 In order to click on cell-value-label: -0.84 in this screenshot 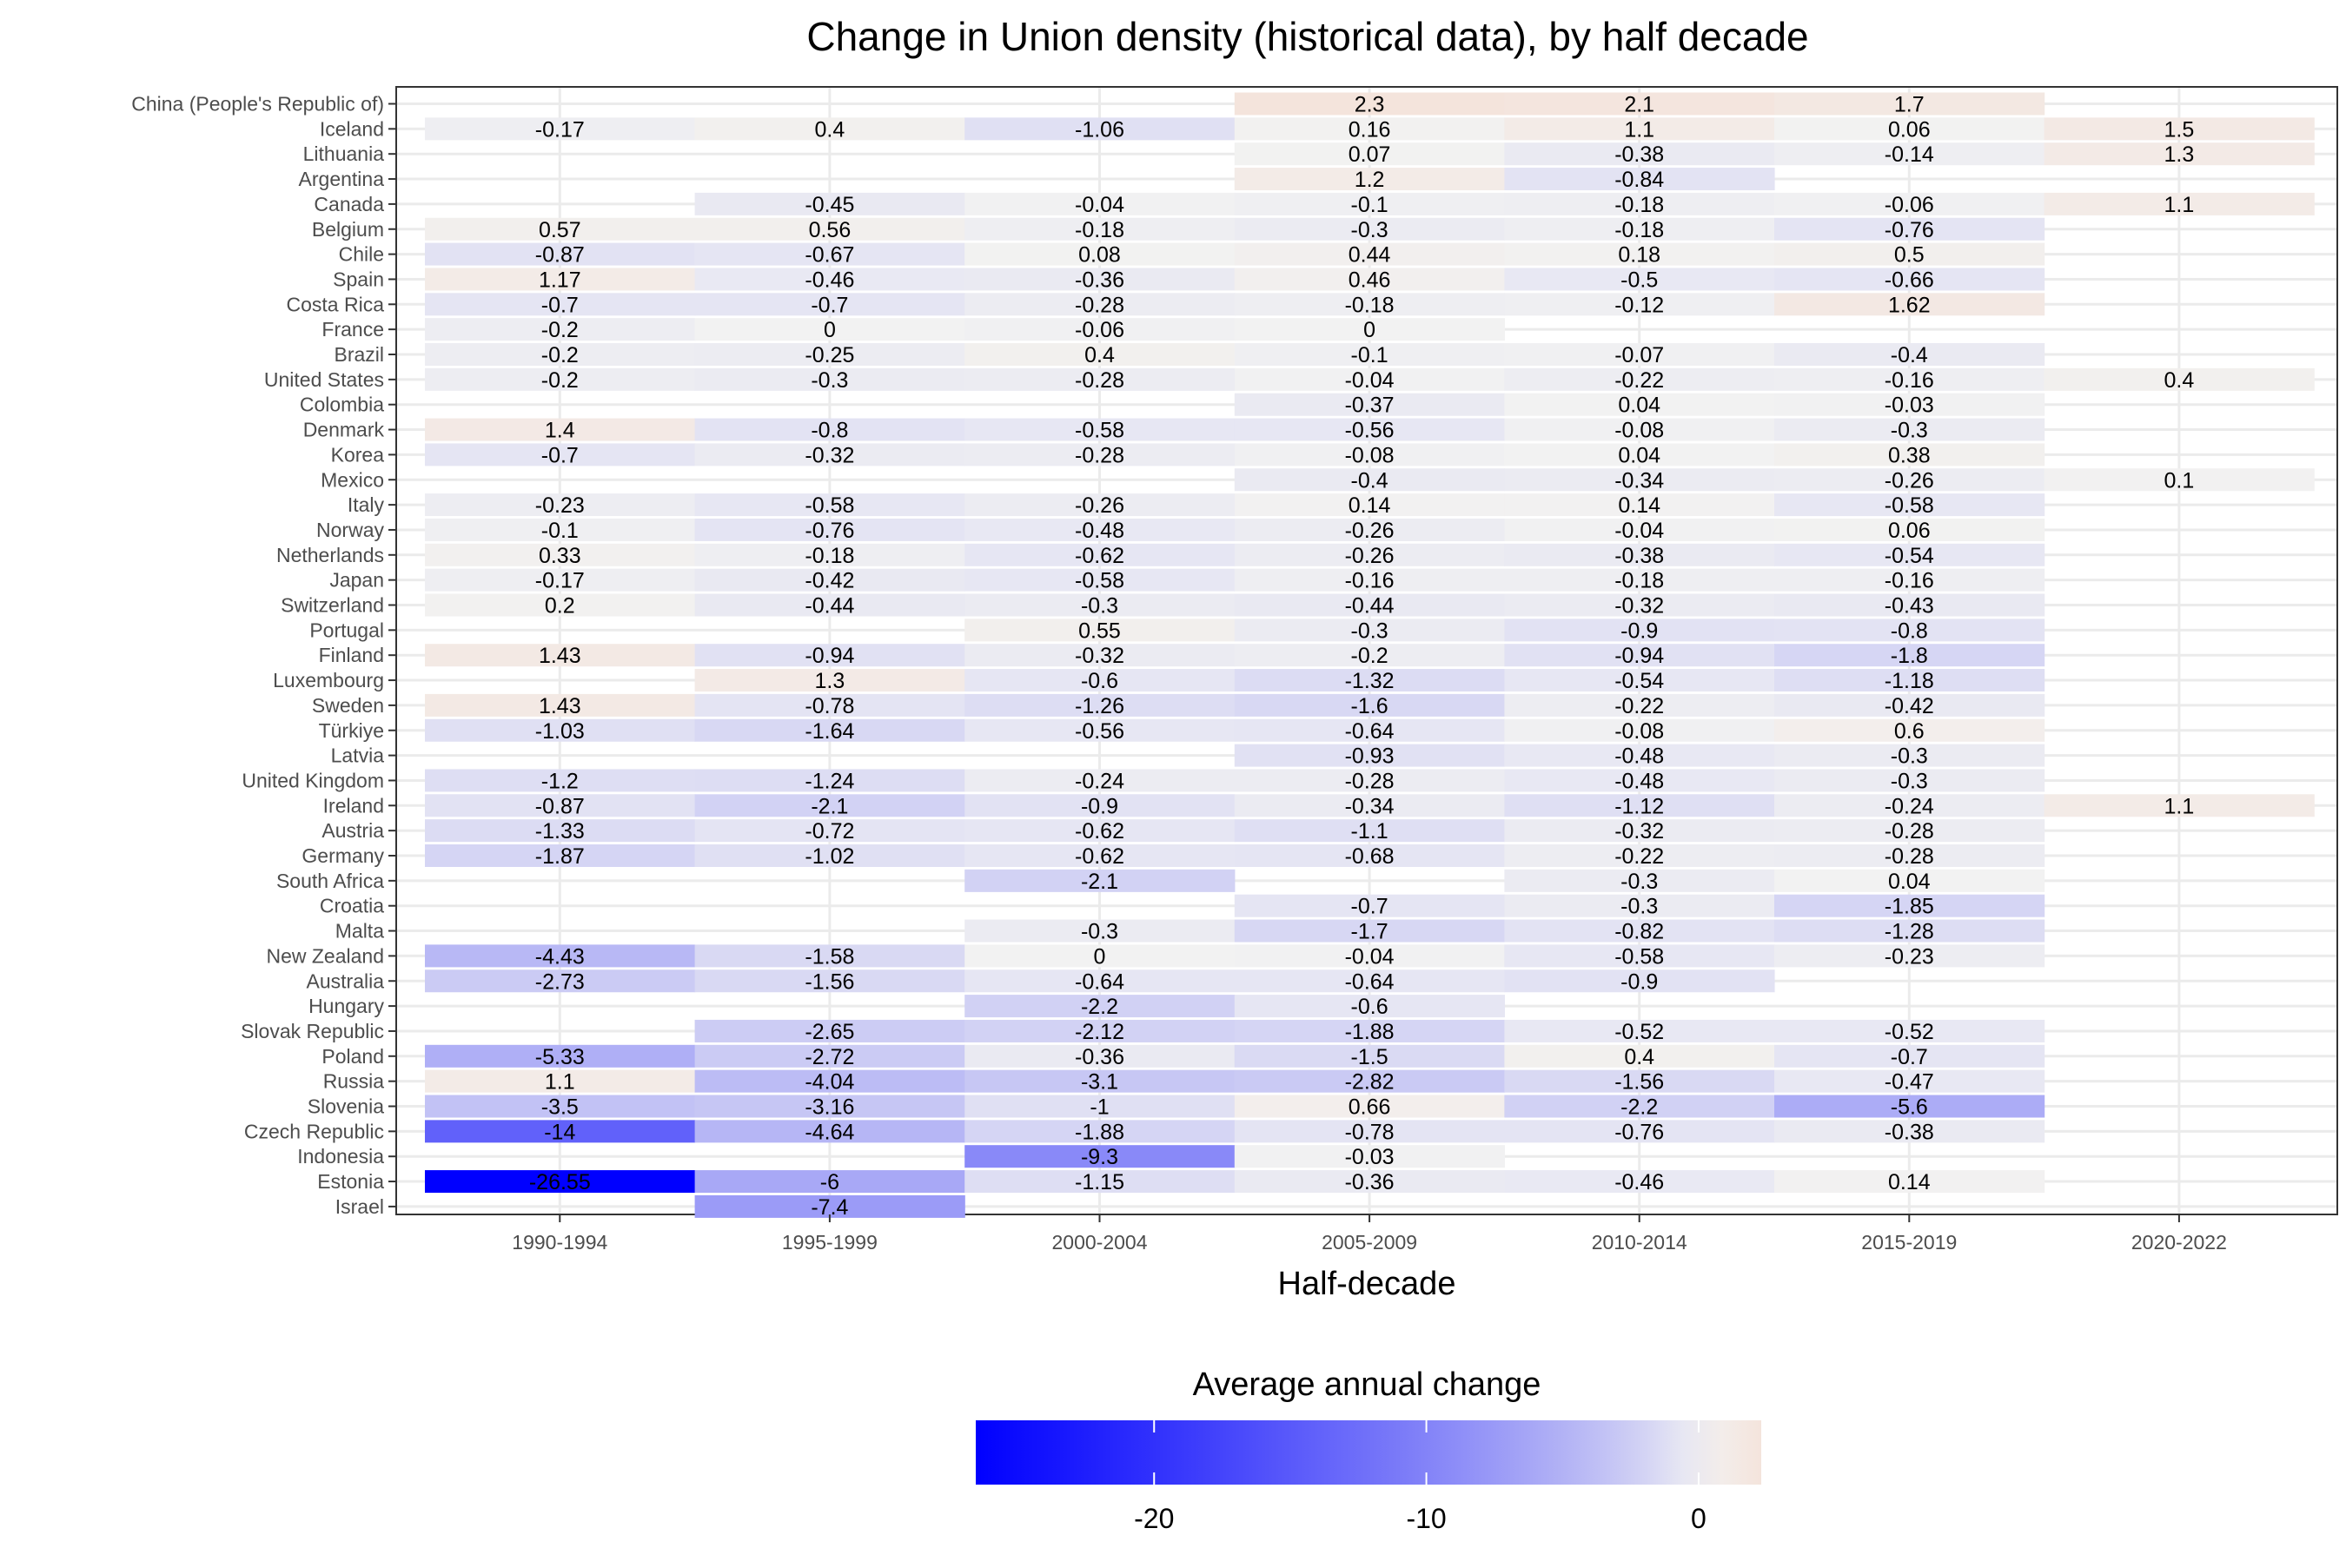, I will do `click(1639, 180)`.